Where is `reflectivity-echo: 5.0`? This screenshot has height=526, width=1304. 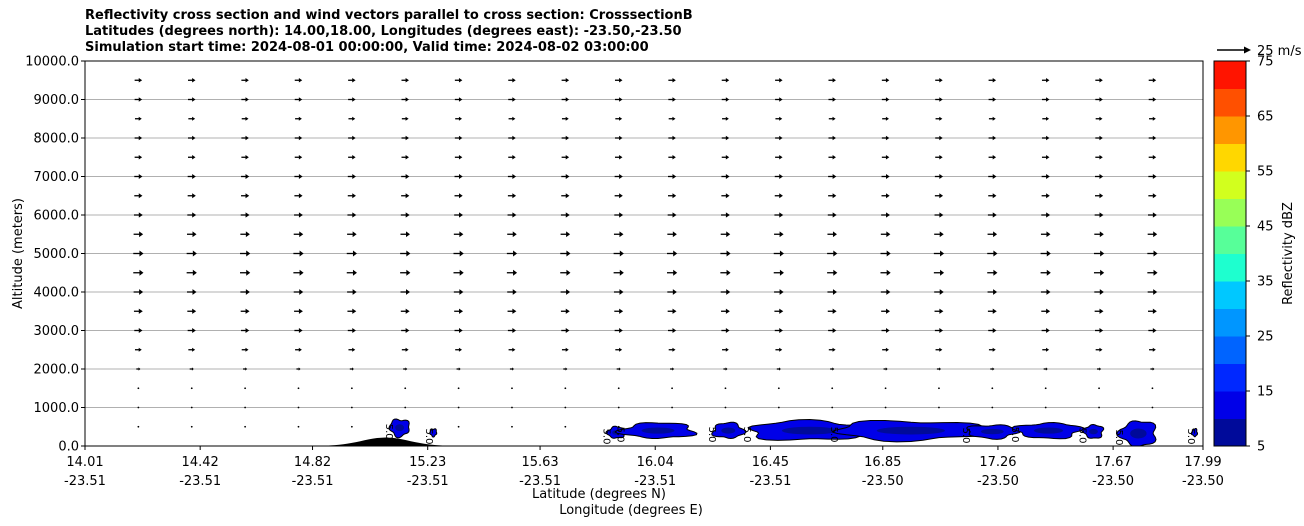
reflectivity-echo: 5.0 is located at coordinates (1091, 433).